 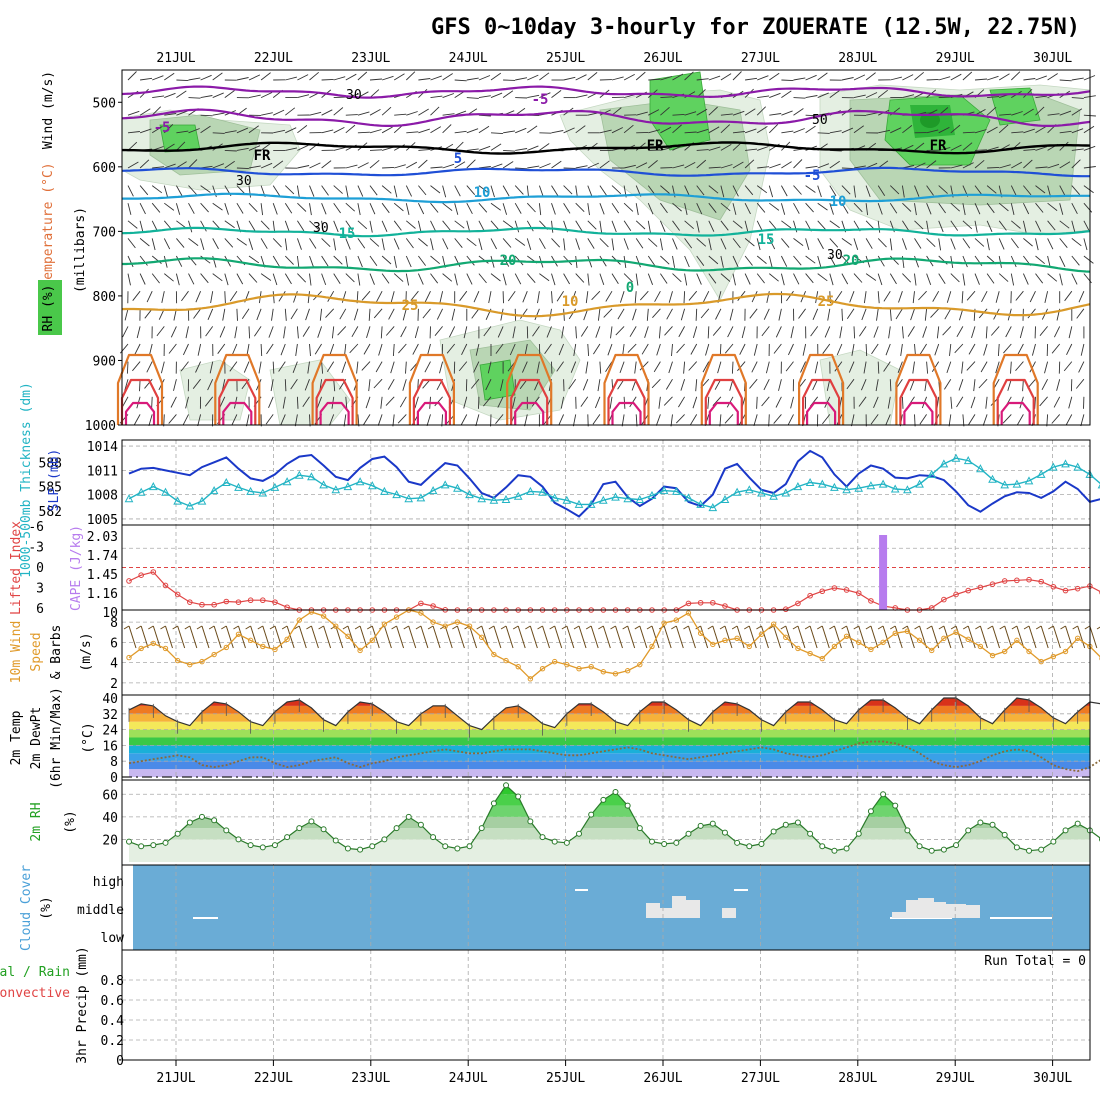 I want to click on date-label-top: 24JUL, so click(x=468, y=58).